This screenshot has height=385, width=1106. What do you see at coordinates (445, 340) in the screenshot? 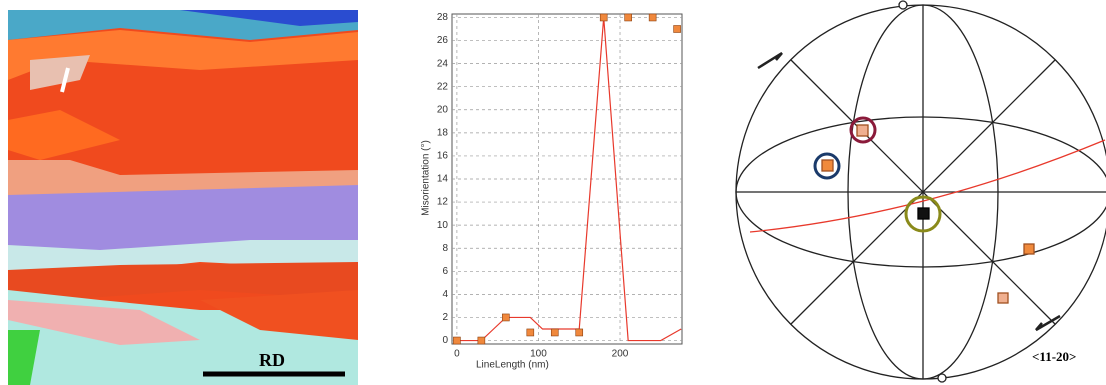
I see `y-tick-label: 0` at bounding box center [445, 340].